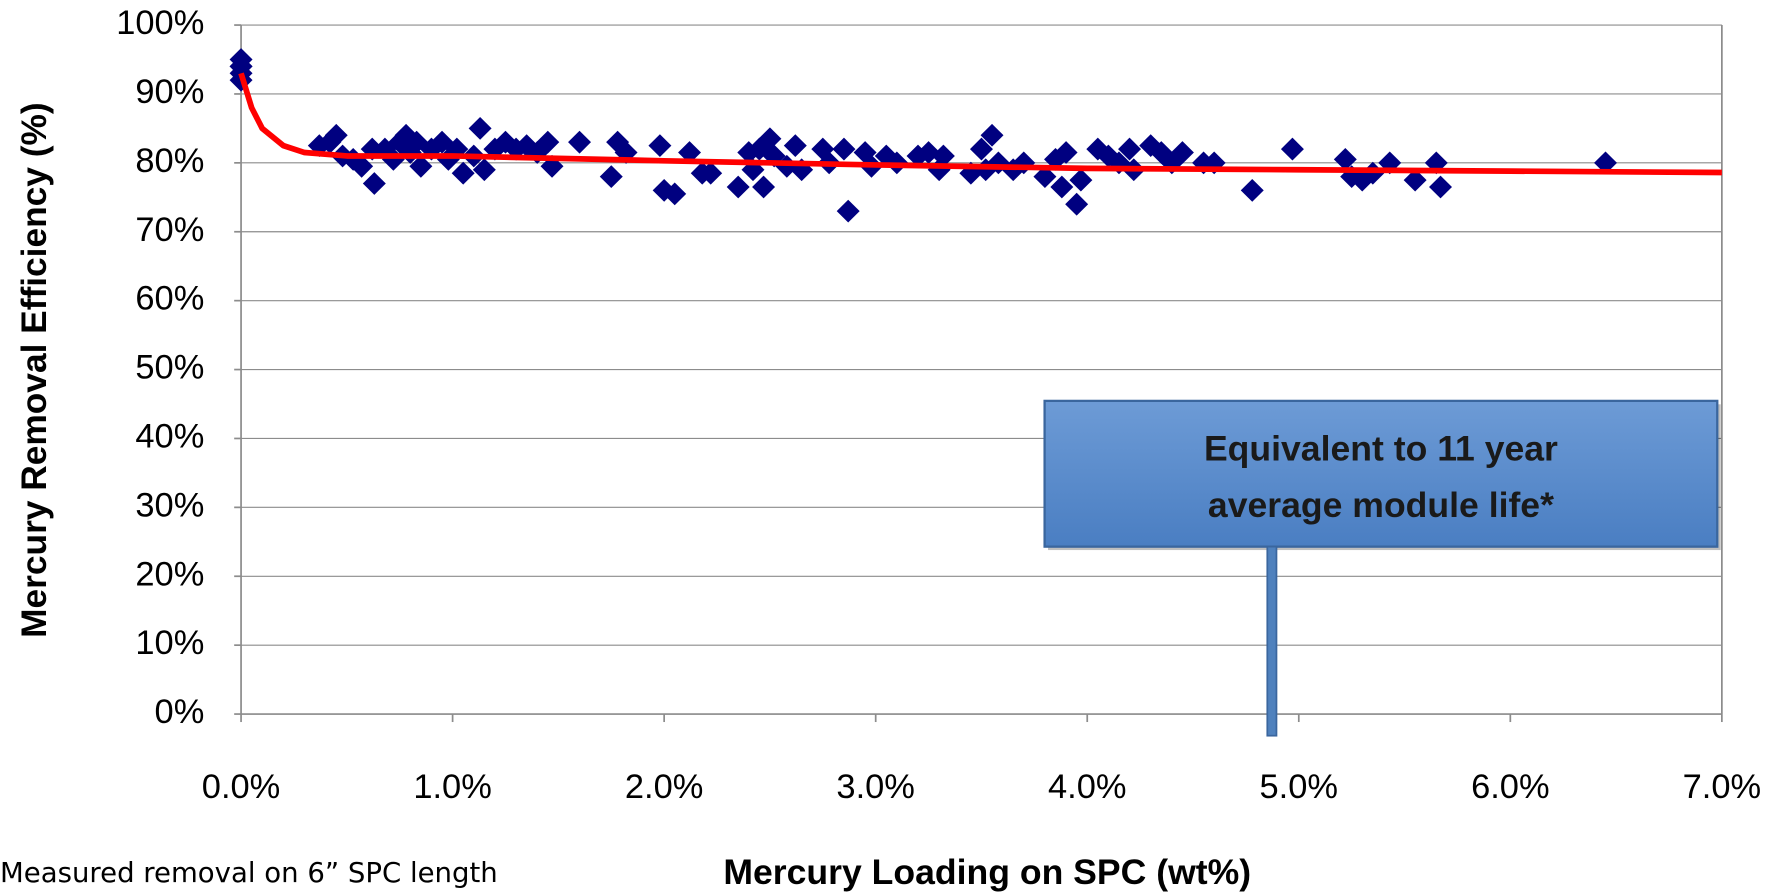 This screenshot has height=894, width=1785. Describe the element at coordinates (34, 370) in the screenshot. I see `y-axis-title: Mercury Removal Efficiency (%)` at that location.